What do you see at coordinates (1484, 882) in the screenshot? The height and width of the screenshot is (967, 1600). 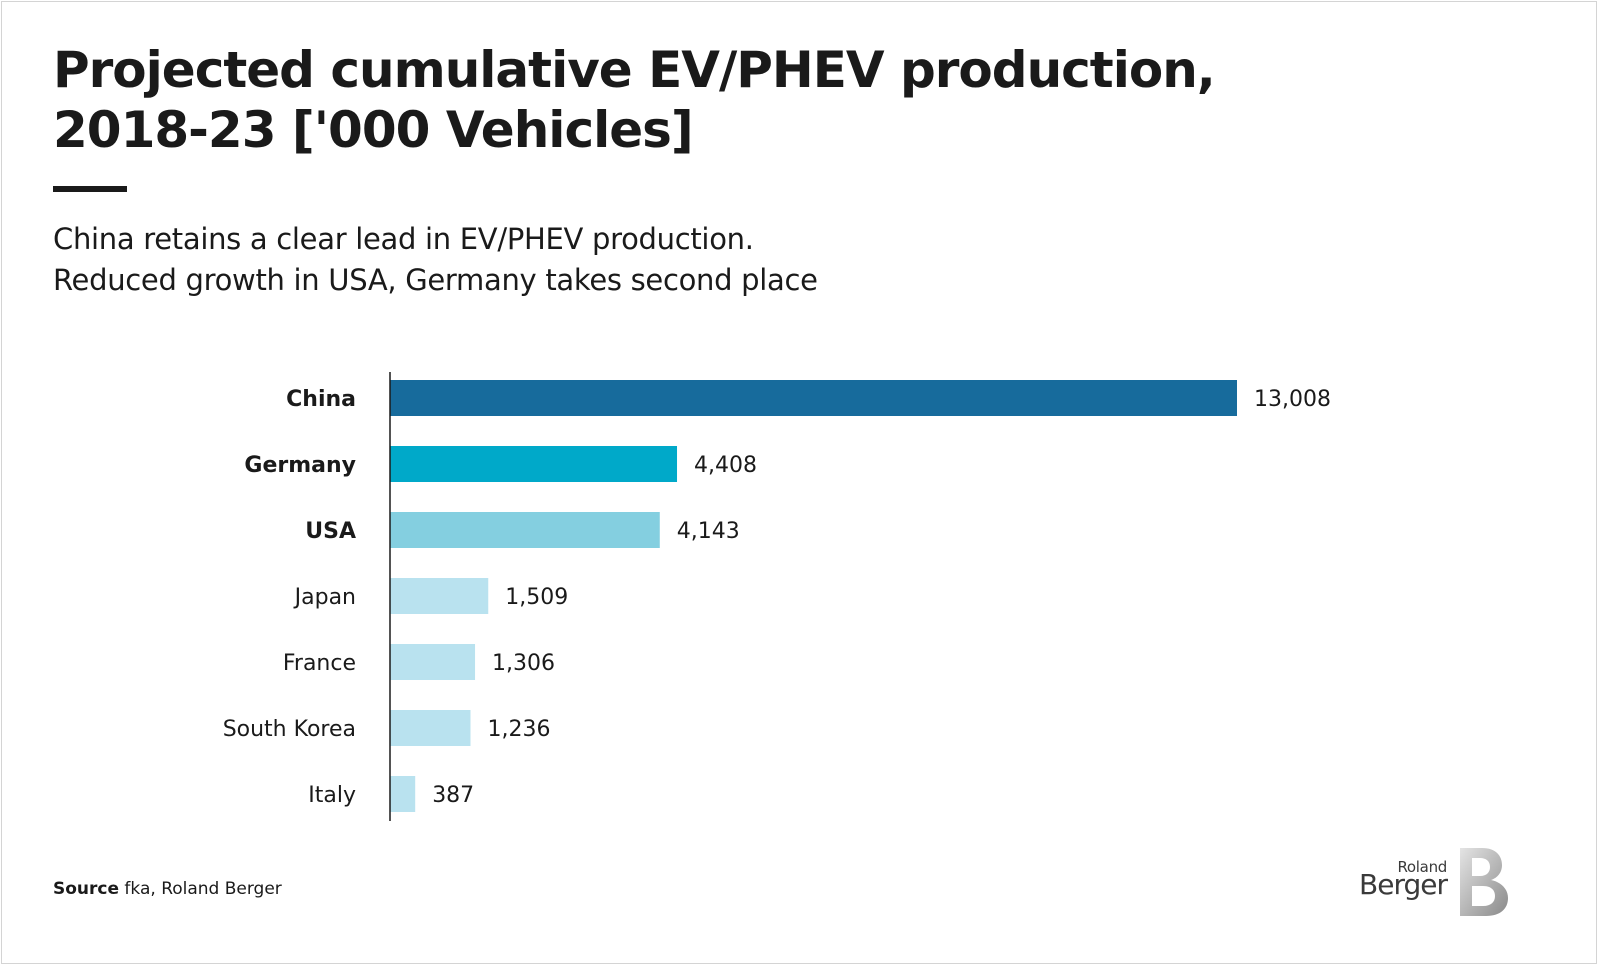 I see `logo-b-mark-icon` at bounding box center [1484, 882].